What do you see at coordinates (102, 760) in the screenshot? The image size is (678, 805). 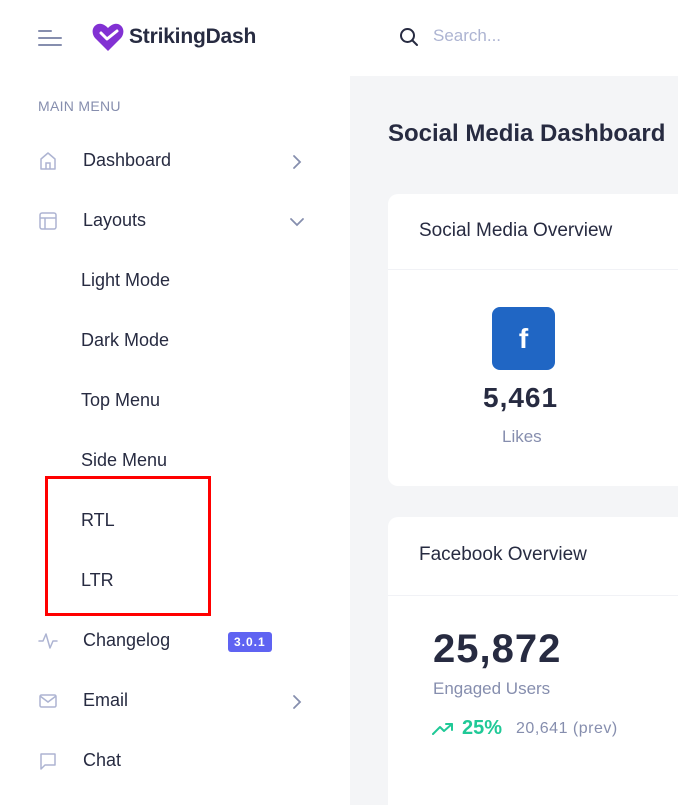 I see `sidebar-item-label: Chat` at bounding box center [102, 760].